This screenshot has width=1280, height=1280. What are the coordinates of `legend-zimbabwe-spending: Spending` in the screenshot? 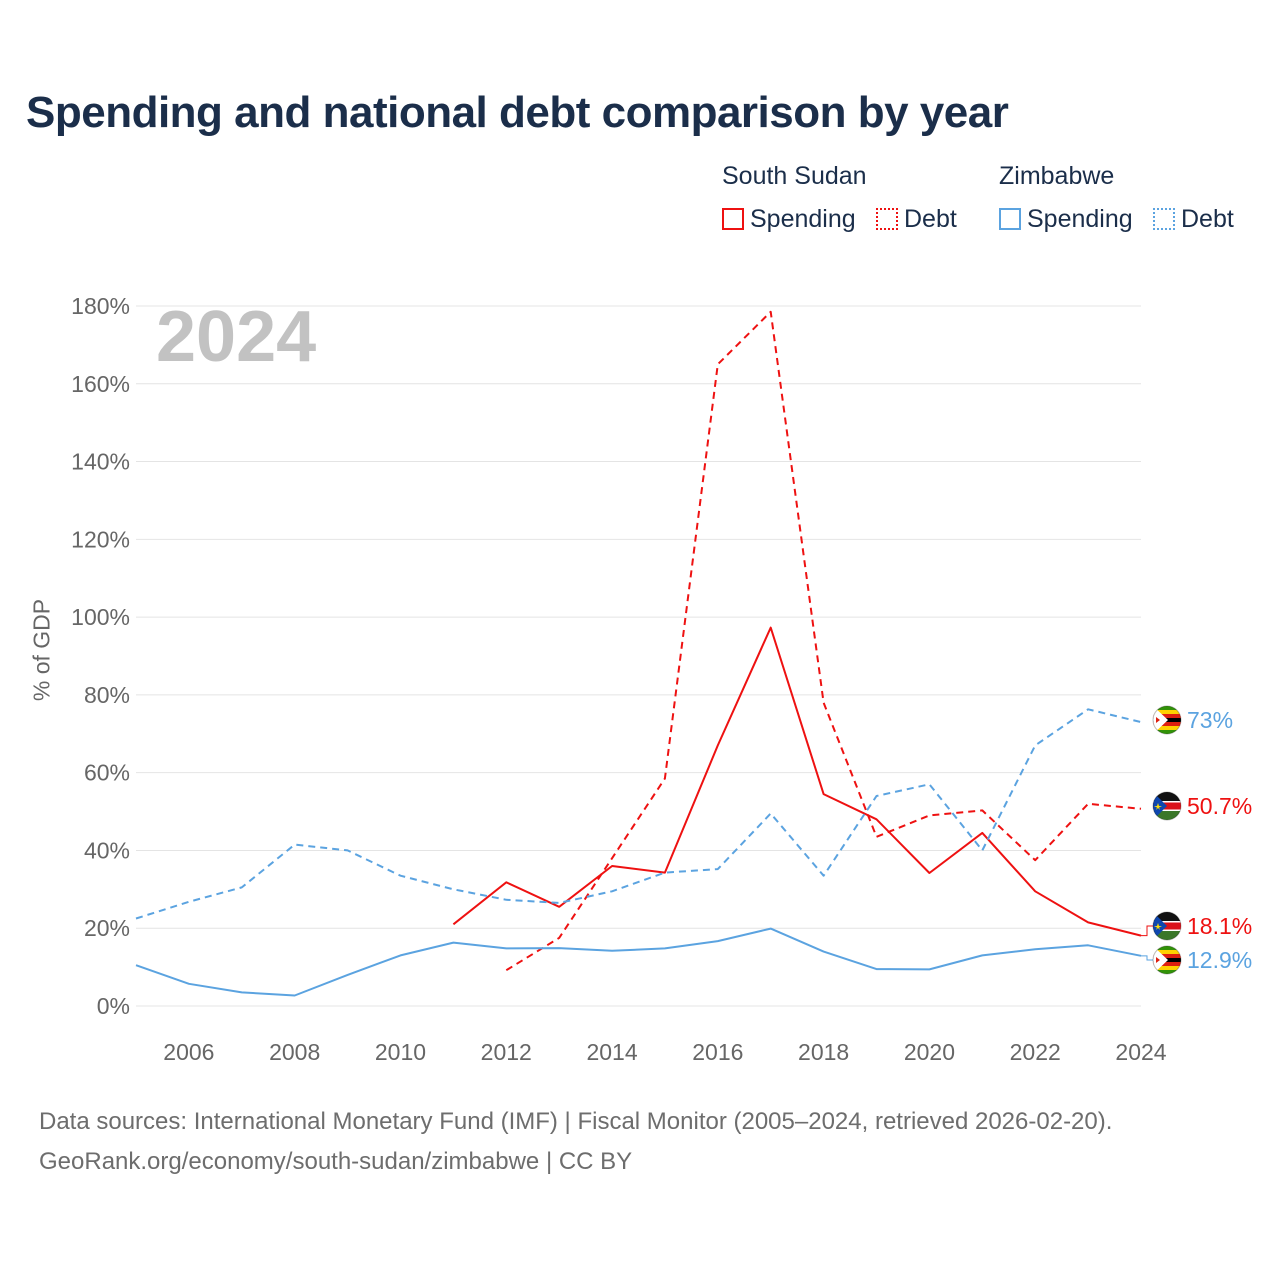 It's located at (1066, 219).